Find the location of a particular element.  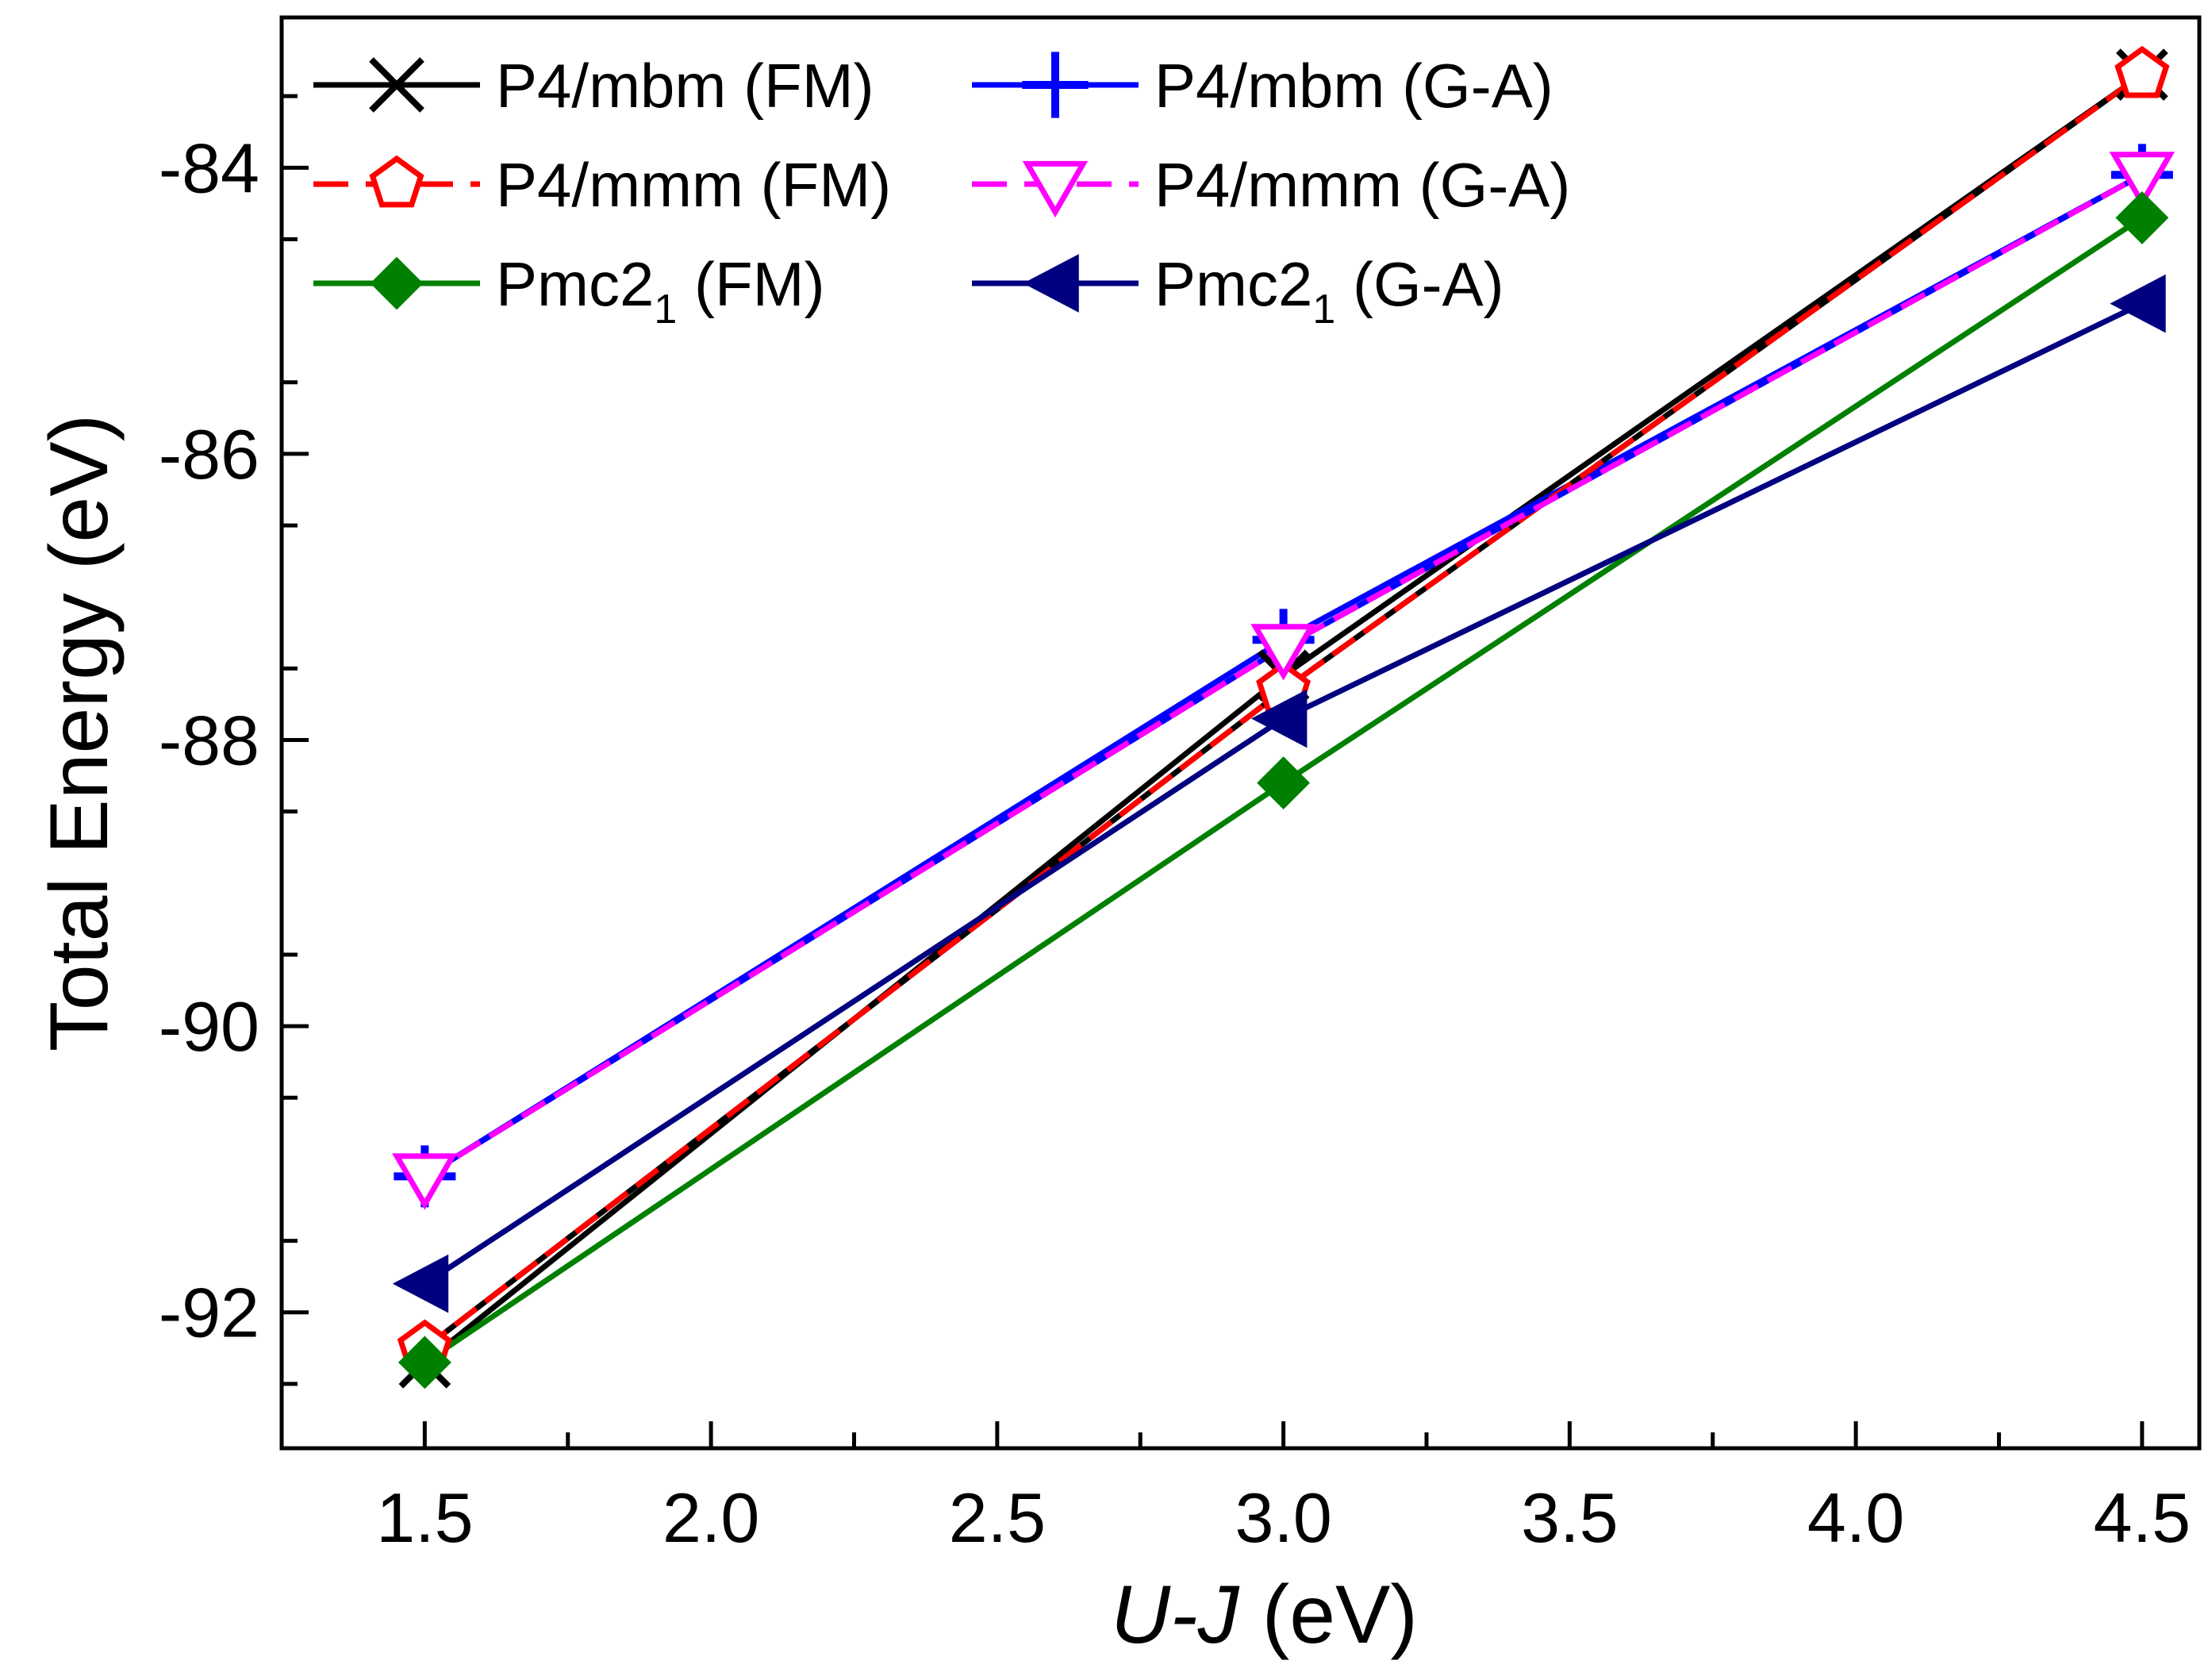

y-tick-label: -86 is located at coordinates (209, 454).